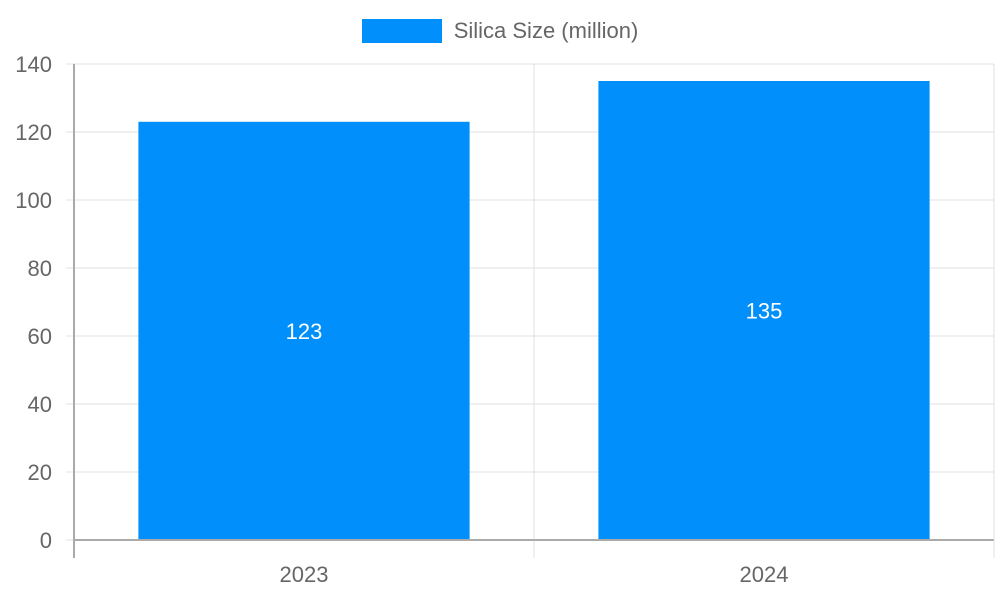 The image size is (1000, 600). I want to click on legend-swatch, so click(401, 31).